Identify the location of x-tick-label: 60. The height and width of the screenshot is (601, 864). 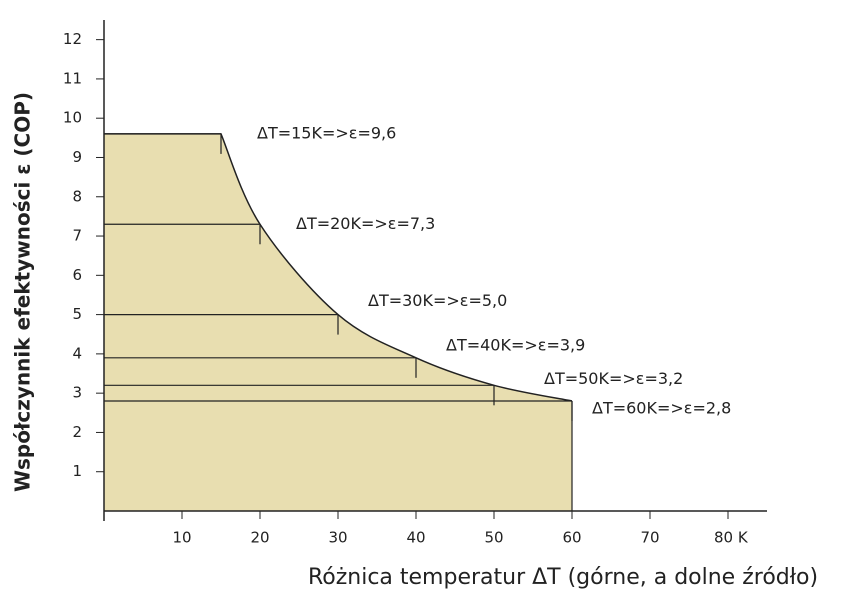
(571, 538).